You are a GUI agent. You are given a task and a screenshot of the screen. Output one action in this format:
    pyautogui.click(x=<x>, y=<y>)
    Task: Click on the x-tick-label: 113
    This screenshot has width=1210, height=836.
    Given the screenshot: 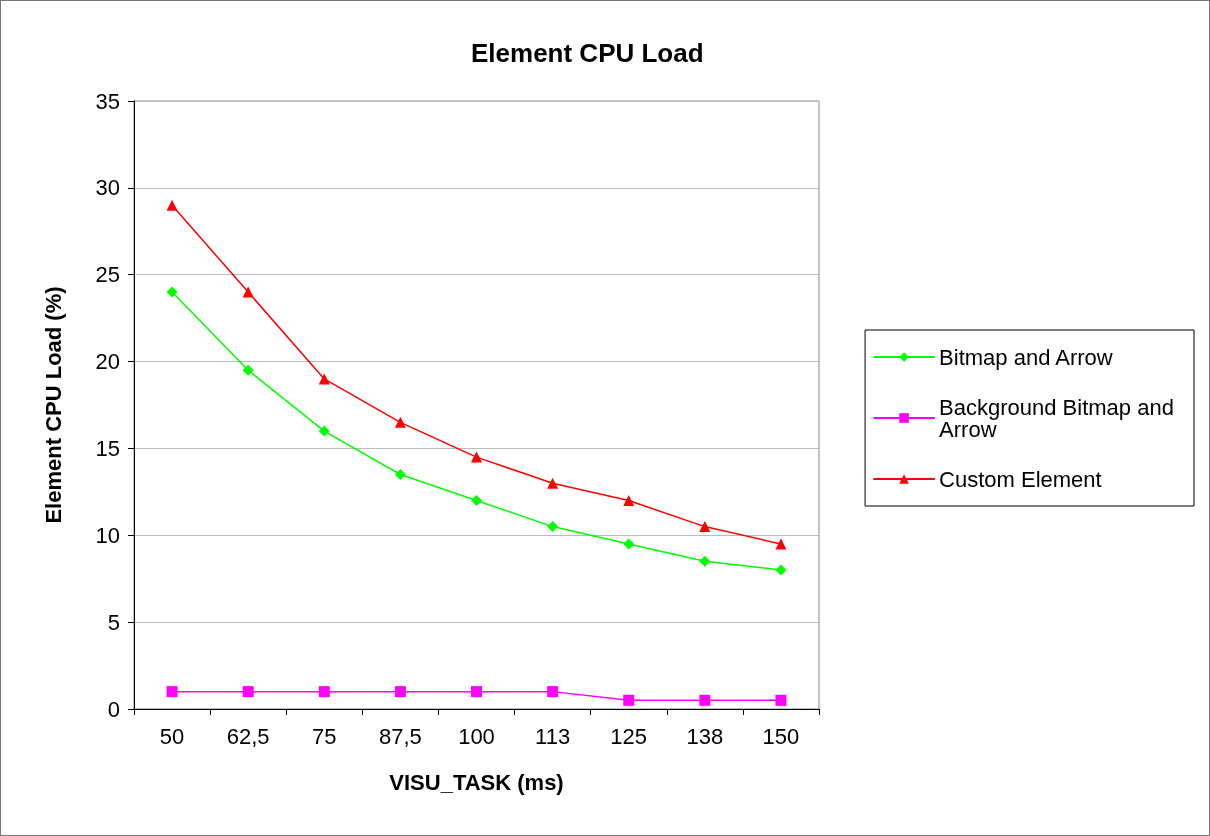 What is the action you would take?
    pyautogui.click(x=553, y=736)
    